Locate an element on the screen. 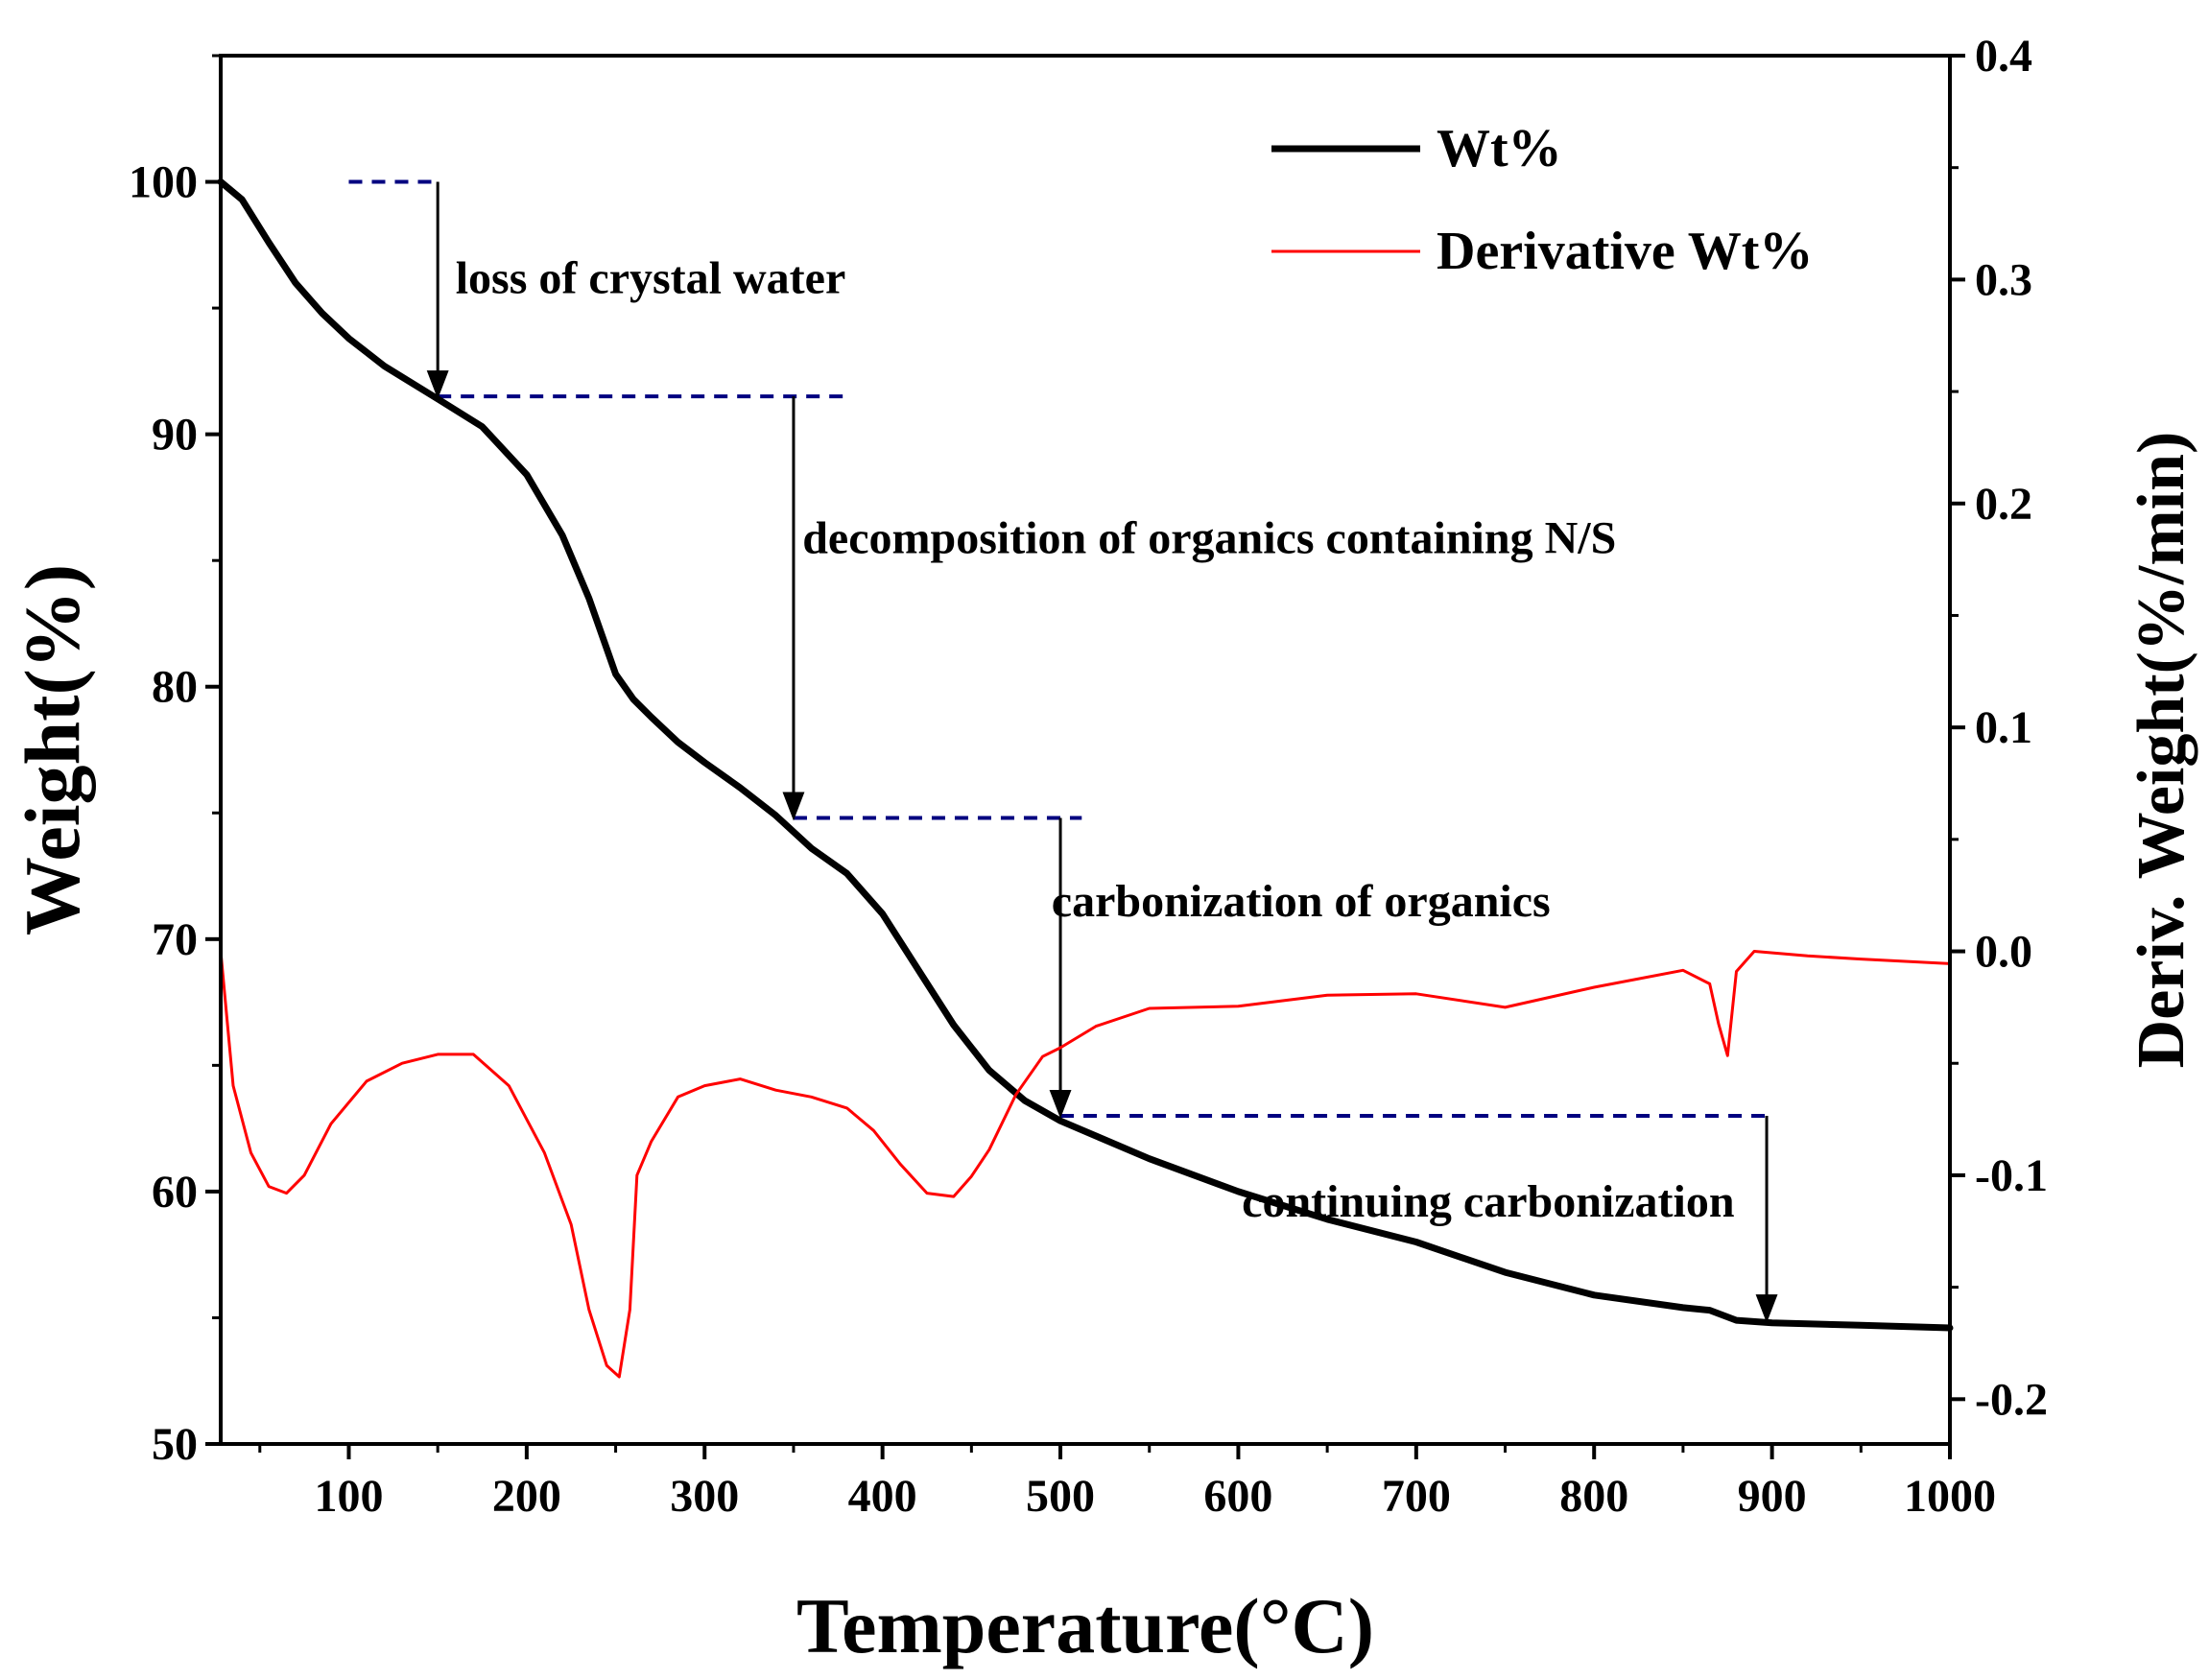  y-left-tick-label: 90 is located at coordinates (175, 435).